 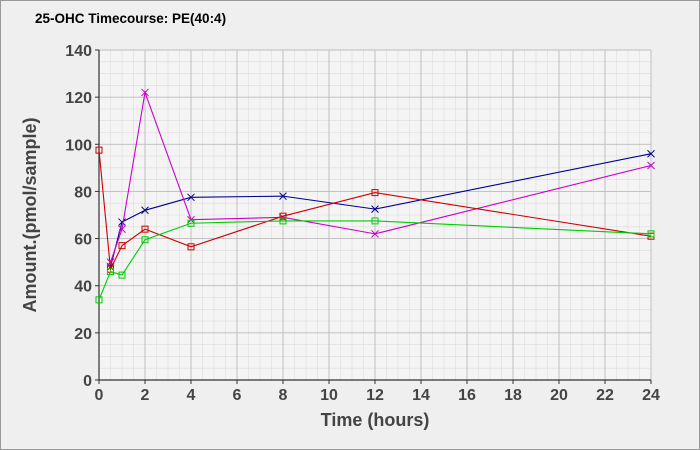 What do you see at coordinates (421, 395) in the screenshot?
I see `x-tick-label: 14` at bounding box center [421, 395].